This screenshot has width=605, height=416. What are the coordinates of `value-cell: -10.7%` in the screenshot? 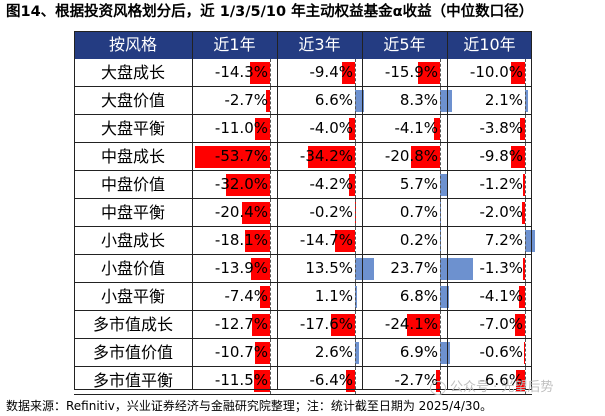 It's located at (234, 352).